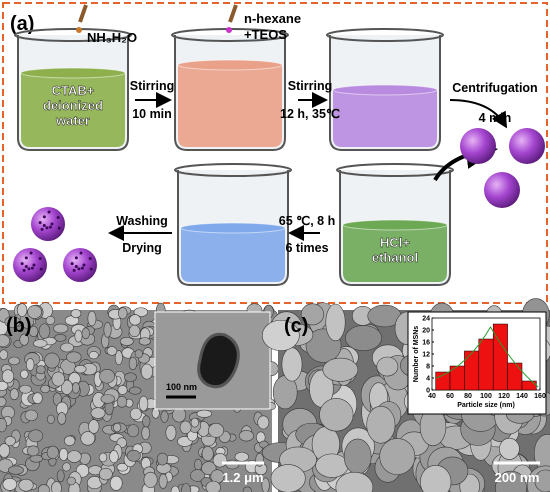  I want to click on beaker-rim, so click(233, 170).